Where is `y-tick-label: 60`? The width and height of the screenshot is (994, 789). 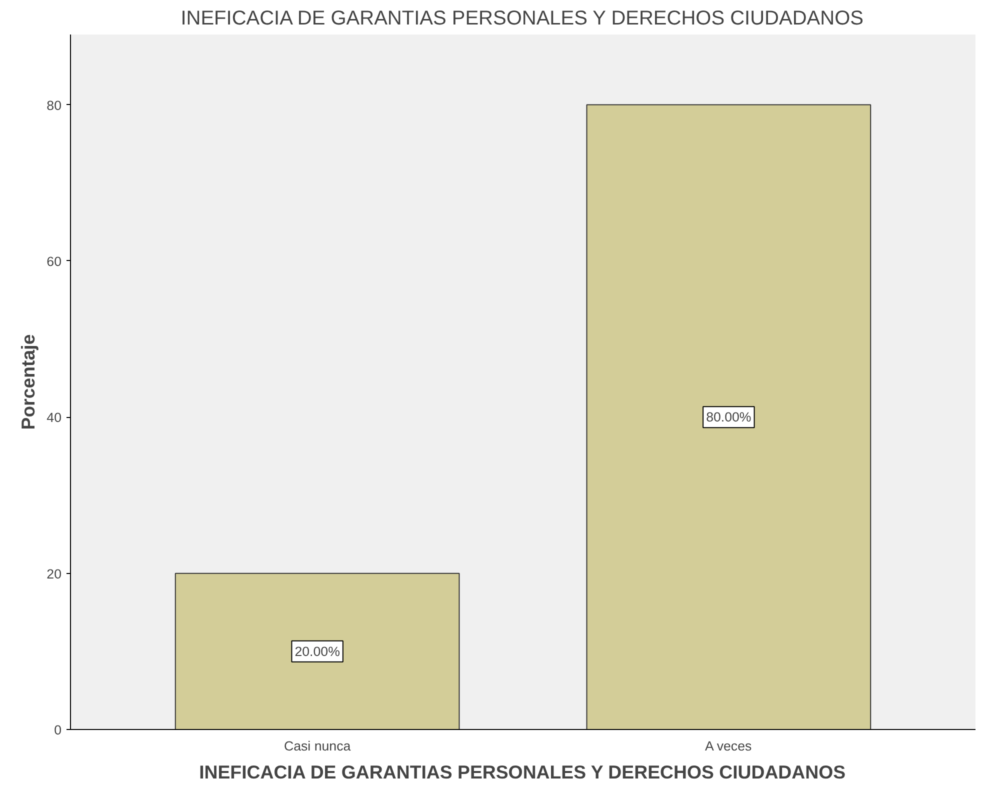 y-tick-label: 60 is located at coordinates (54, 261).